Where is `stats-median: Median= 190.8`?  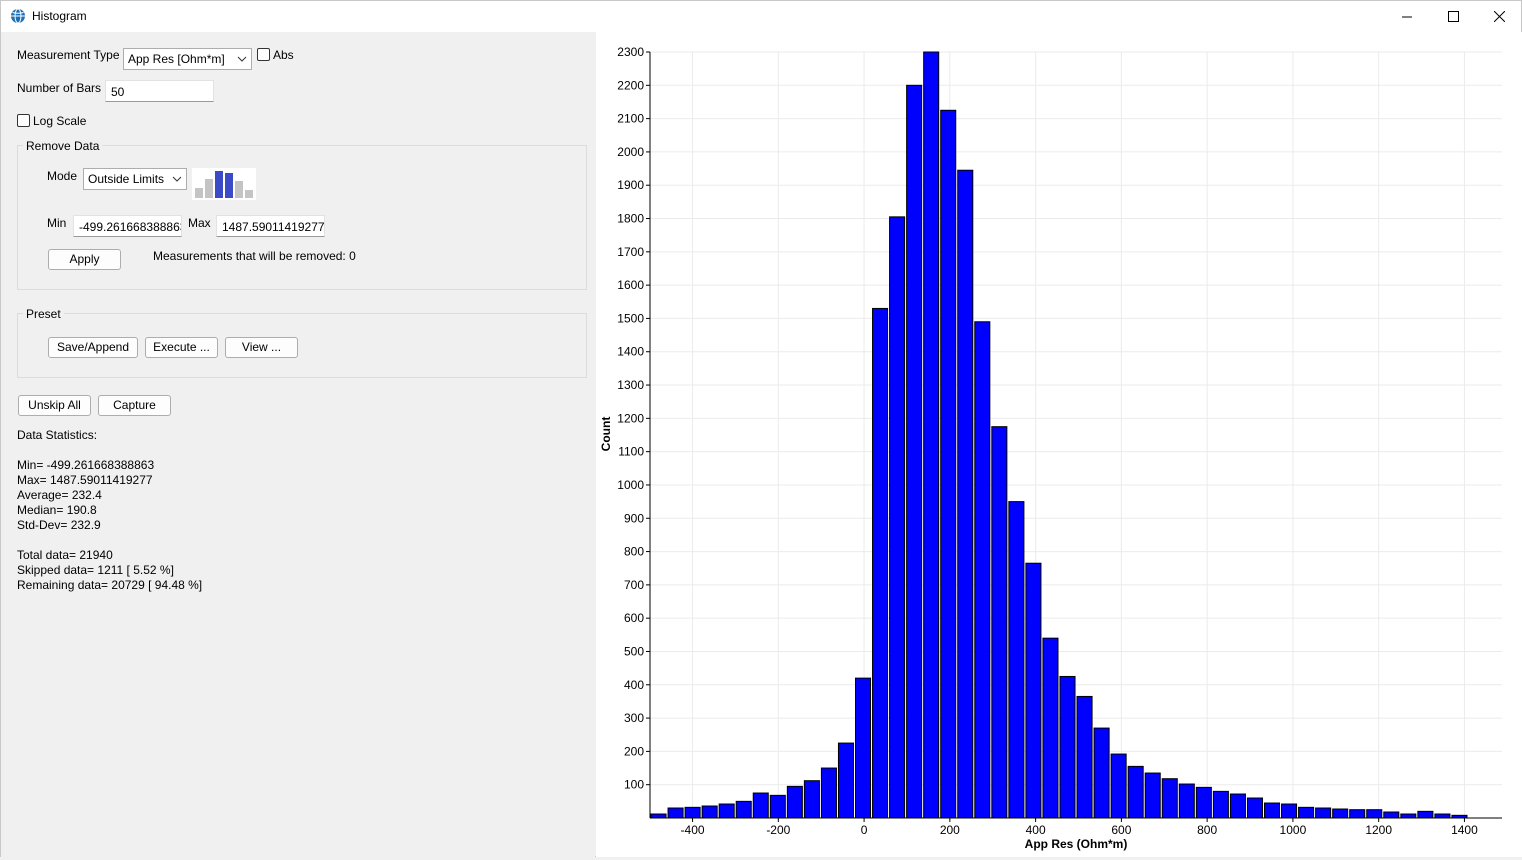
stats-median: Median= 190.8 is located at coordinates (57, 510).